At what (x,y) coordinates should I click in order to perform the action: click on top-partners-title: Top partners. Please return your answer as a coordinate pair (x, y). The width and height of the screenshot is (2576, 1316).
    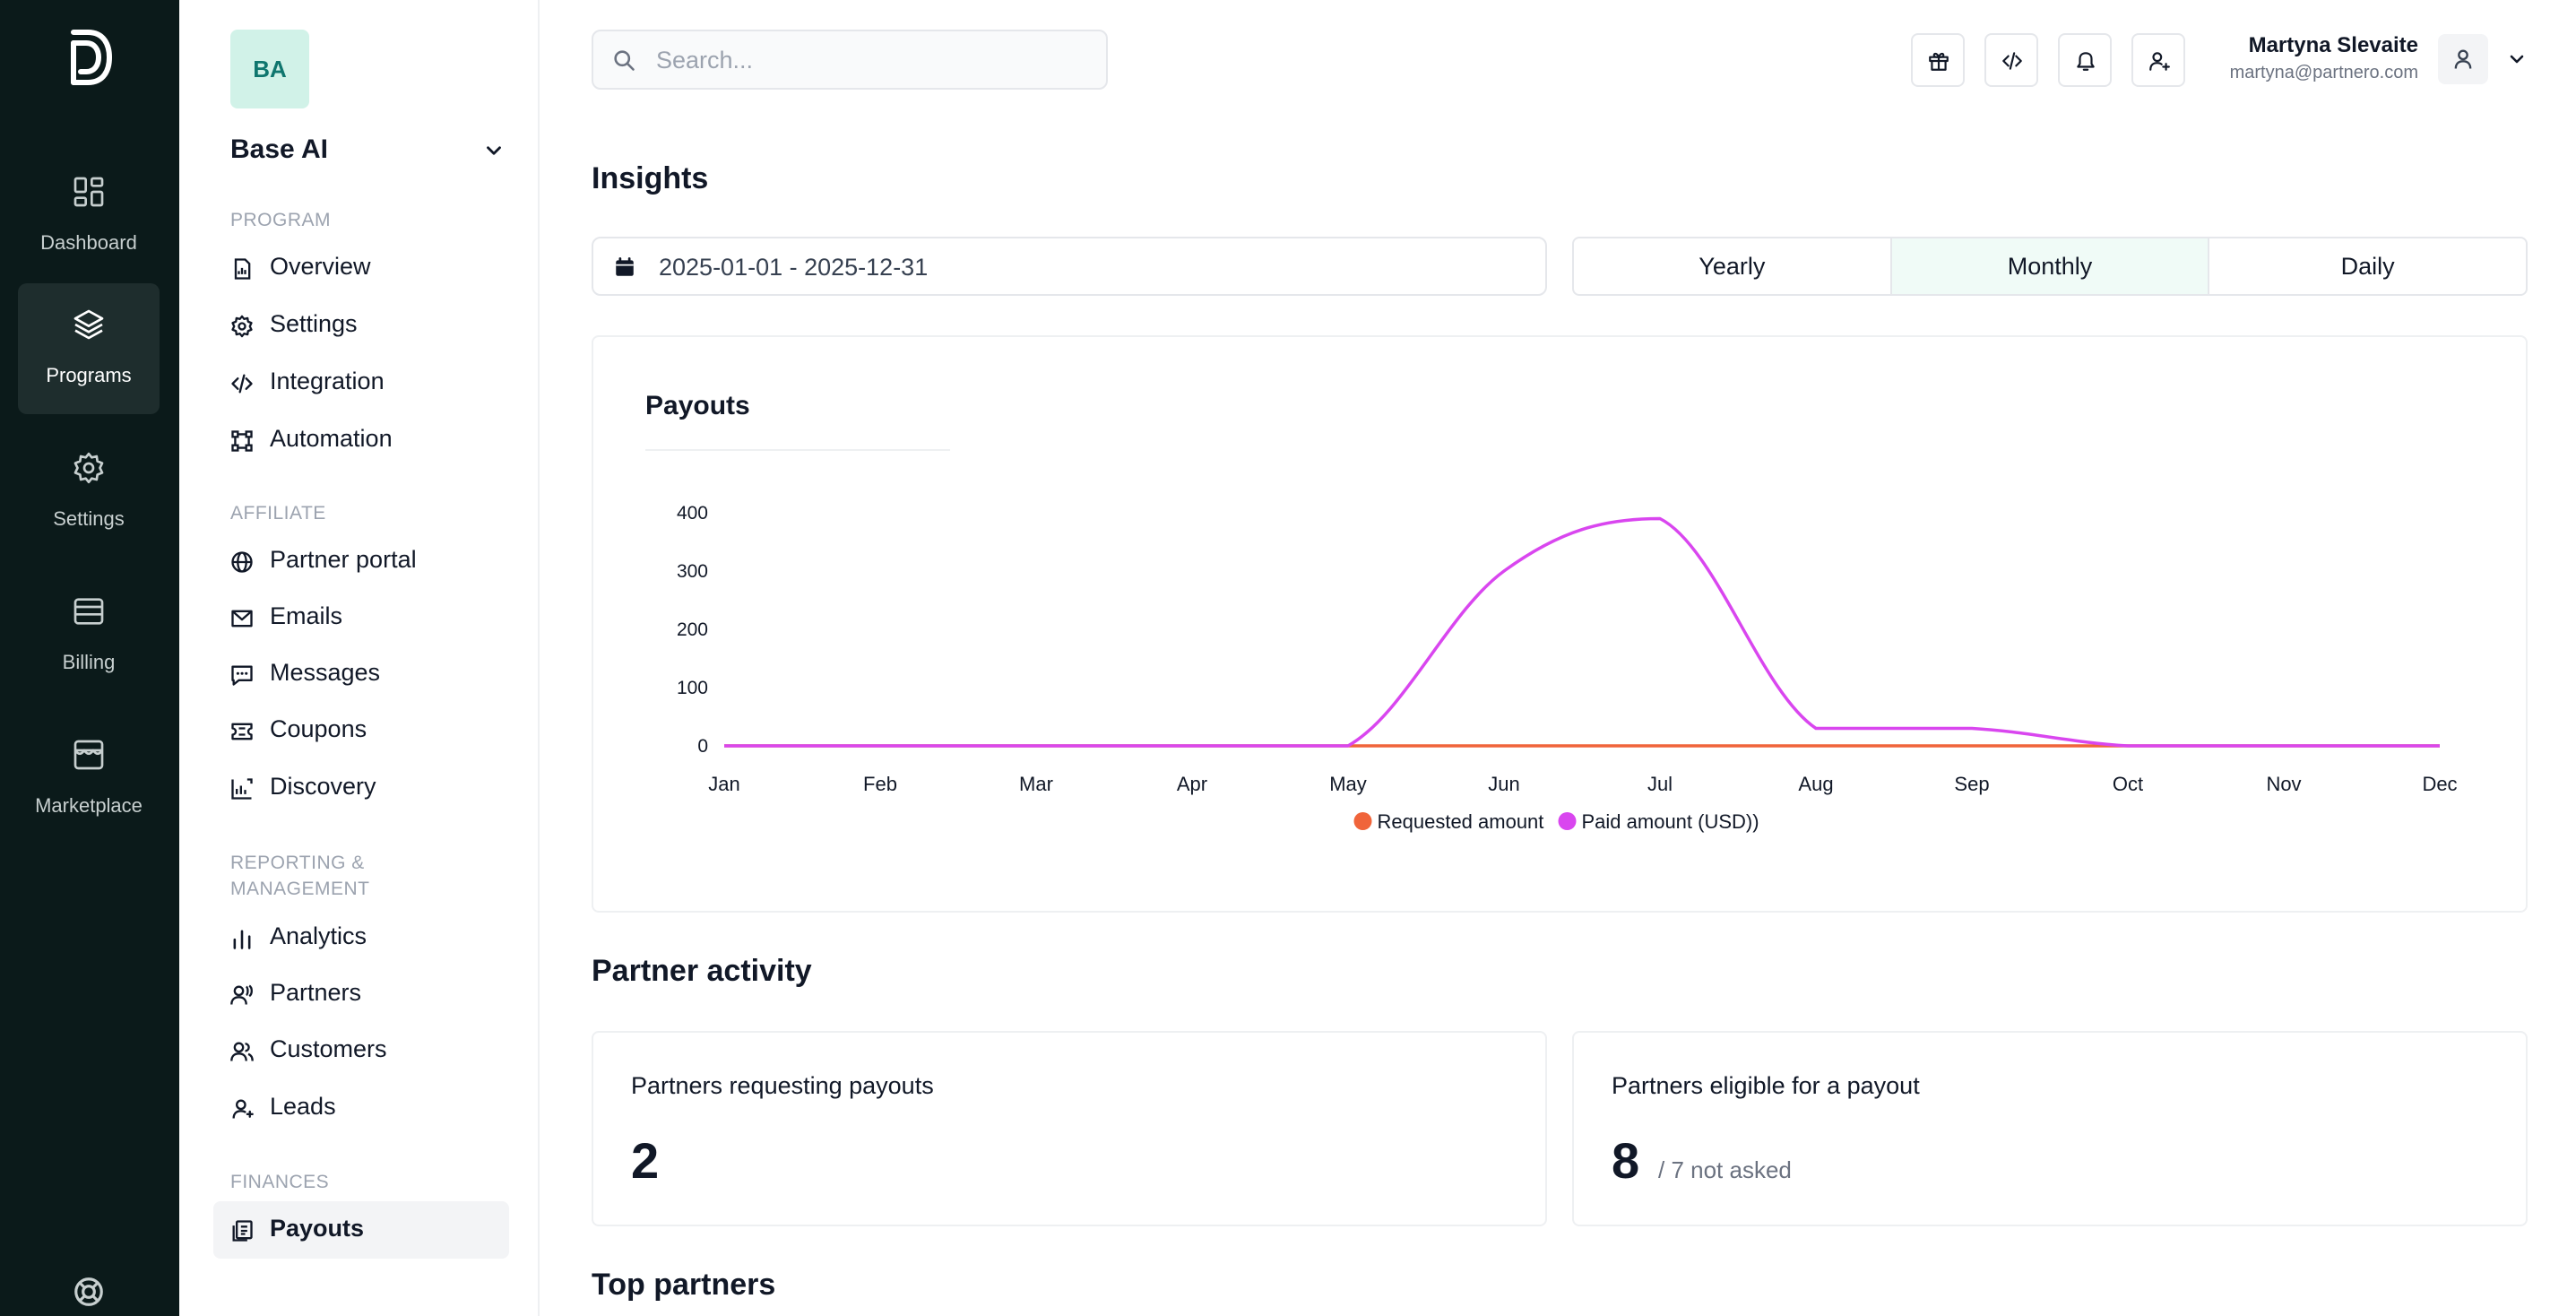
    Looking at the image, I should click on (684, 1285).